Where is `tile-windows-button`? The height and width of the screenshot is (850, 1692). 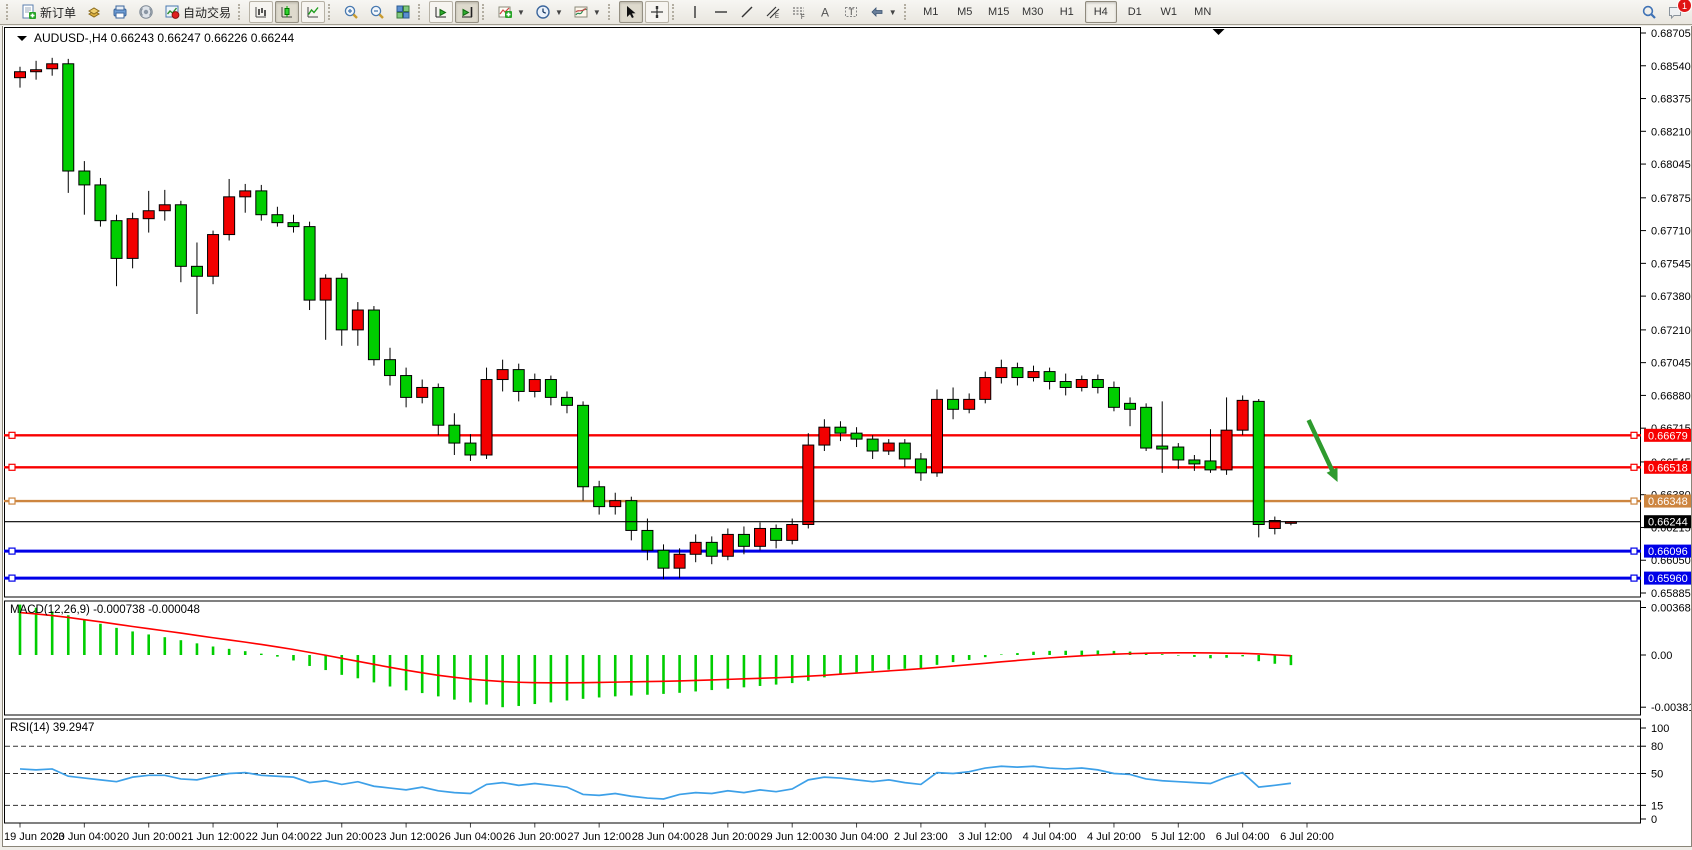 tile-windows-button is located at coordinates (403, 12).